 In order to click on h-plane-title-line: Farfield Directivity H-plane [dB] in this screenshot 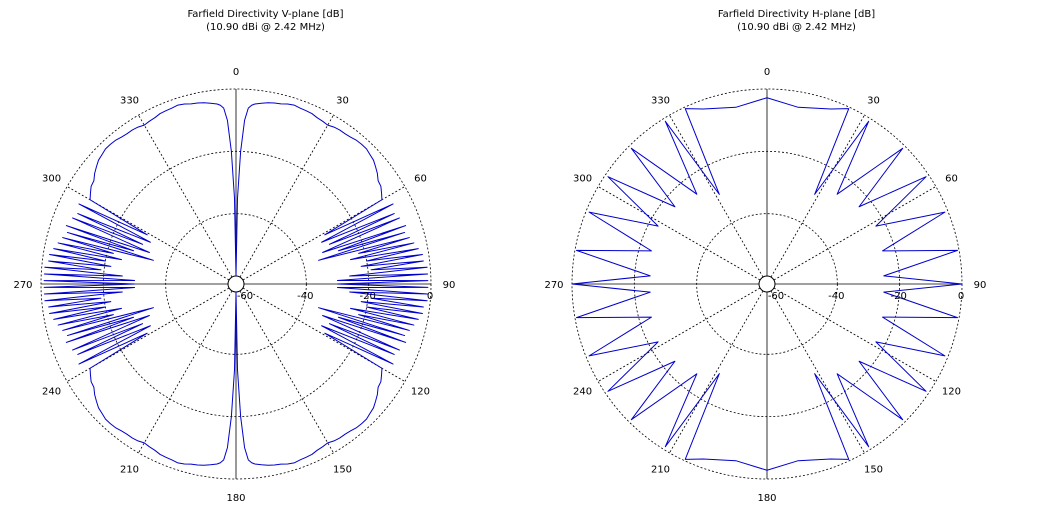, I will do `click(796, 14)`.